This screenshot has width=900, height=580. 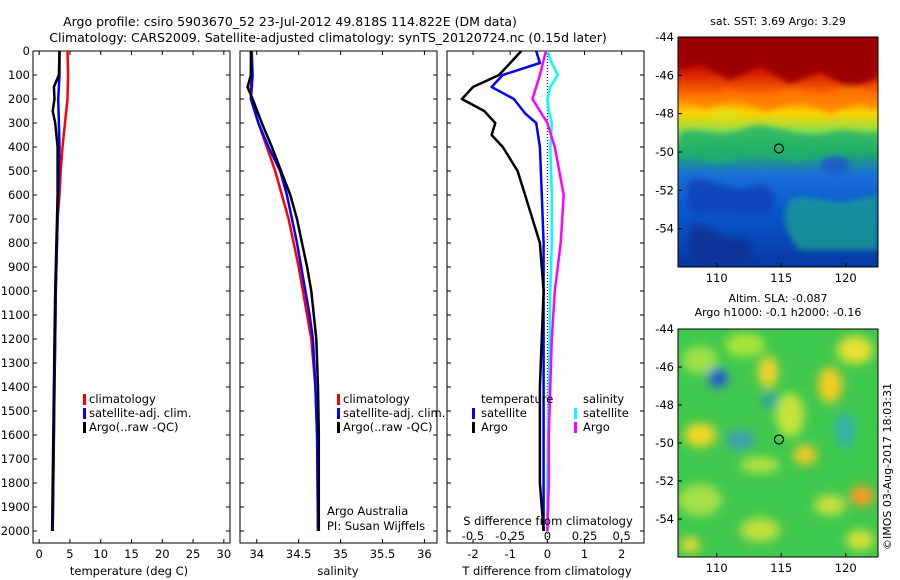 What do you see at coordinates (15, 459) in the screenshot?
I see `y-tick-label: 1700` at bounding box center [15, 459].